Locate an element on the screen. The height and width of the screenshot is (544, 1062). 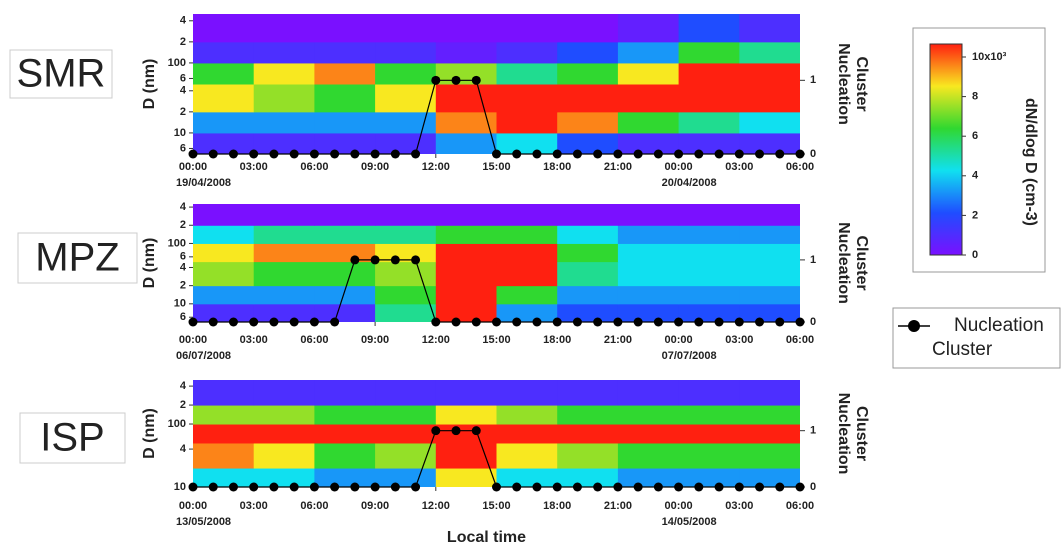
y-tick-label: 6 is located at coordinates (183, 148).